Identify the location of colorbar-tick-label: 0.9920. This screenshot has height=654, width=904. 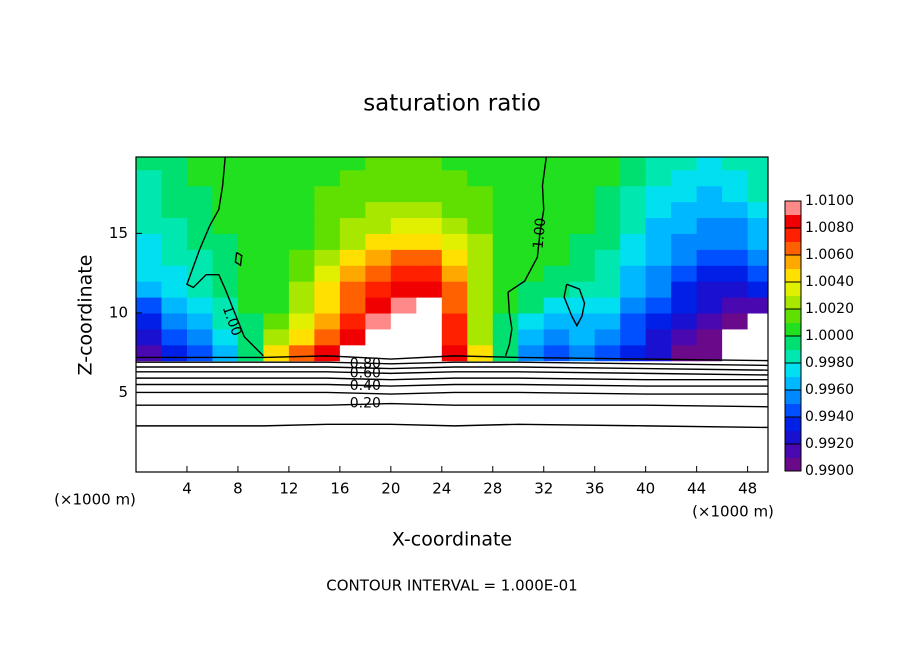
(829, 444).